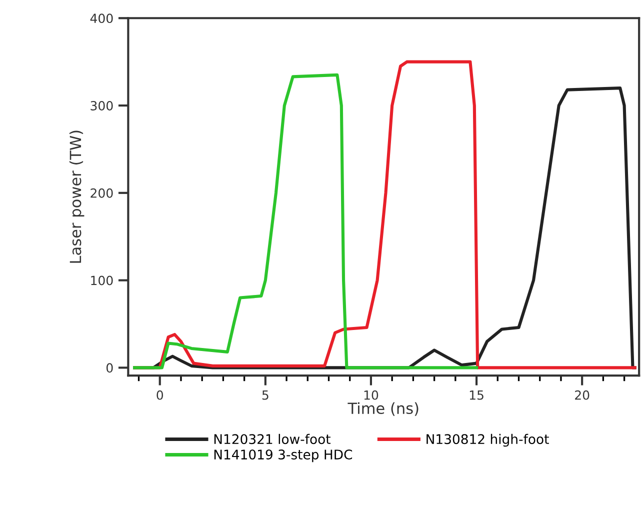 This screenshot has height=518, width=641. I want to click on x-axis-title: Time (ns), so click(383, 409).